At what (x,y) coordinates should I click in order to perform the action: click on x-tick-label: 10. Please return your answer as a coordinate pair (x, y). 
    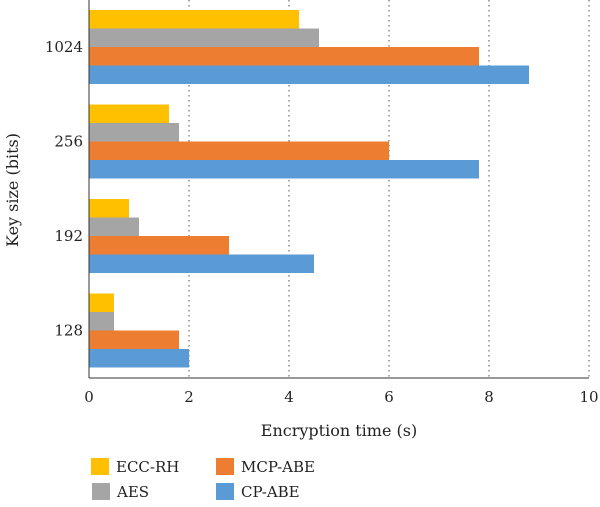
    Looking at the image, I should click on (588, 397).